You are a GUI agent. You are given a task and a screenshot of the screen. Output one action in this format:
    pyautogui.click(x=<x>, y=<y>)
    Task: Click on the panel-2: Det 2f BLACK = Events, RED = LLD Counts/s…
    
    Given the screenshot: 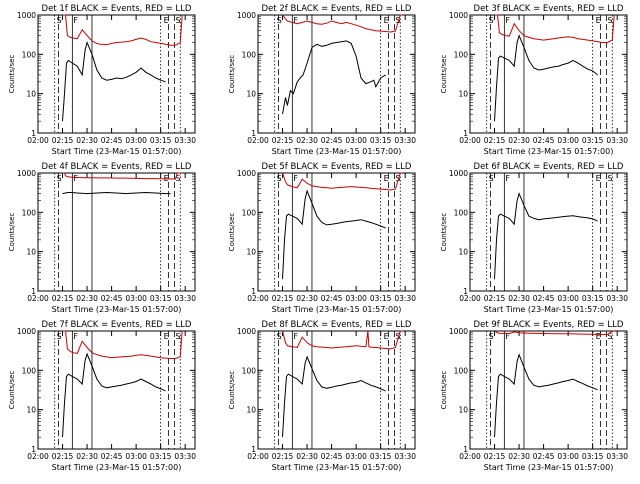 What is the action you would take?
    pyautogui.click(x=322, y=80)
    